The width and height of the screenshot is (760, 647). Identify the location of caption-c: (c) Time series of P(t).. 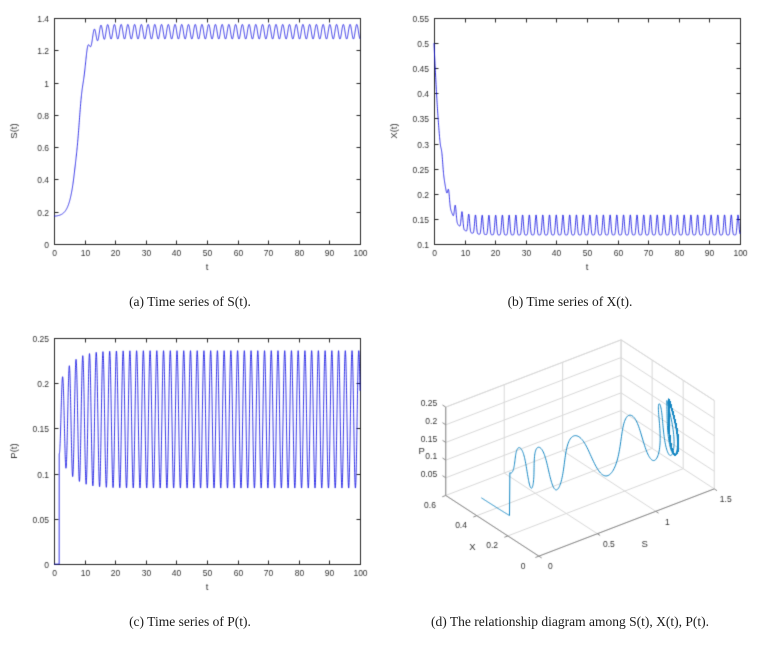
(190, 621).